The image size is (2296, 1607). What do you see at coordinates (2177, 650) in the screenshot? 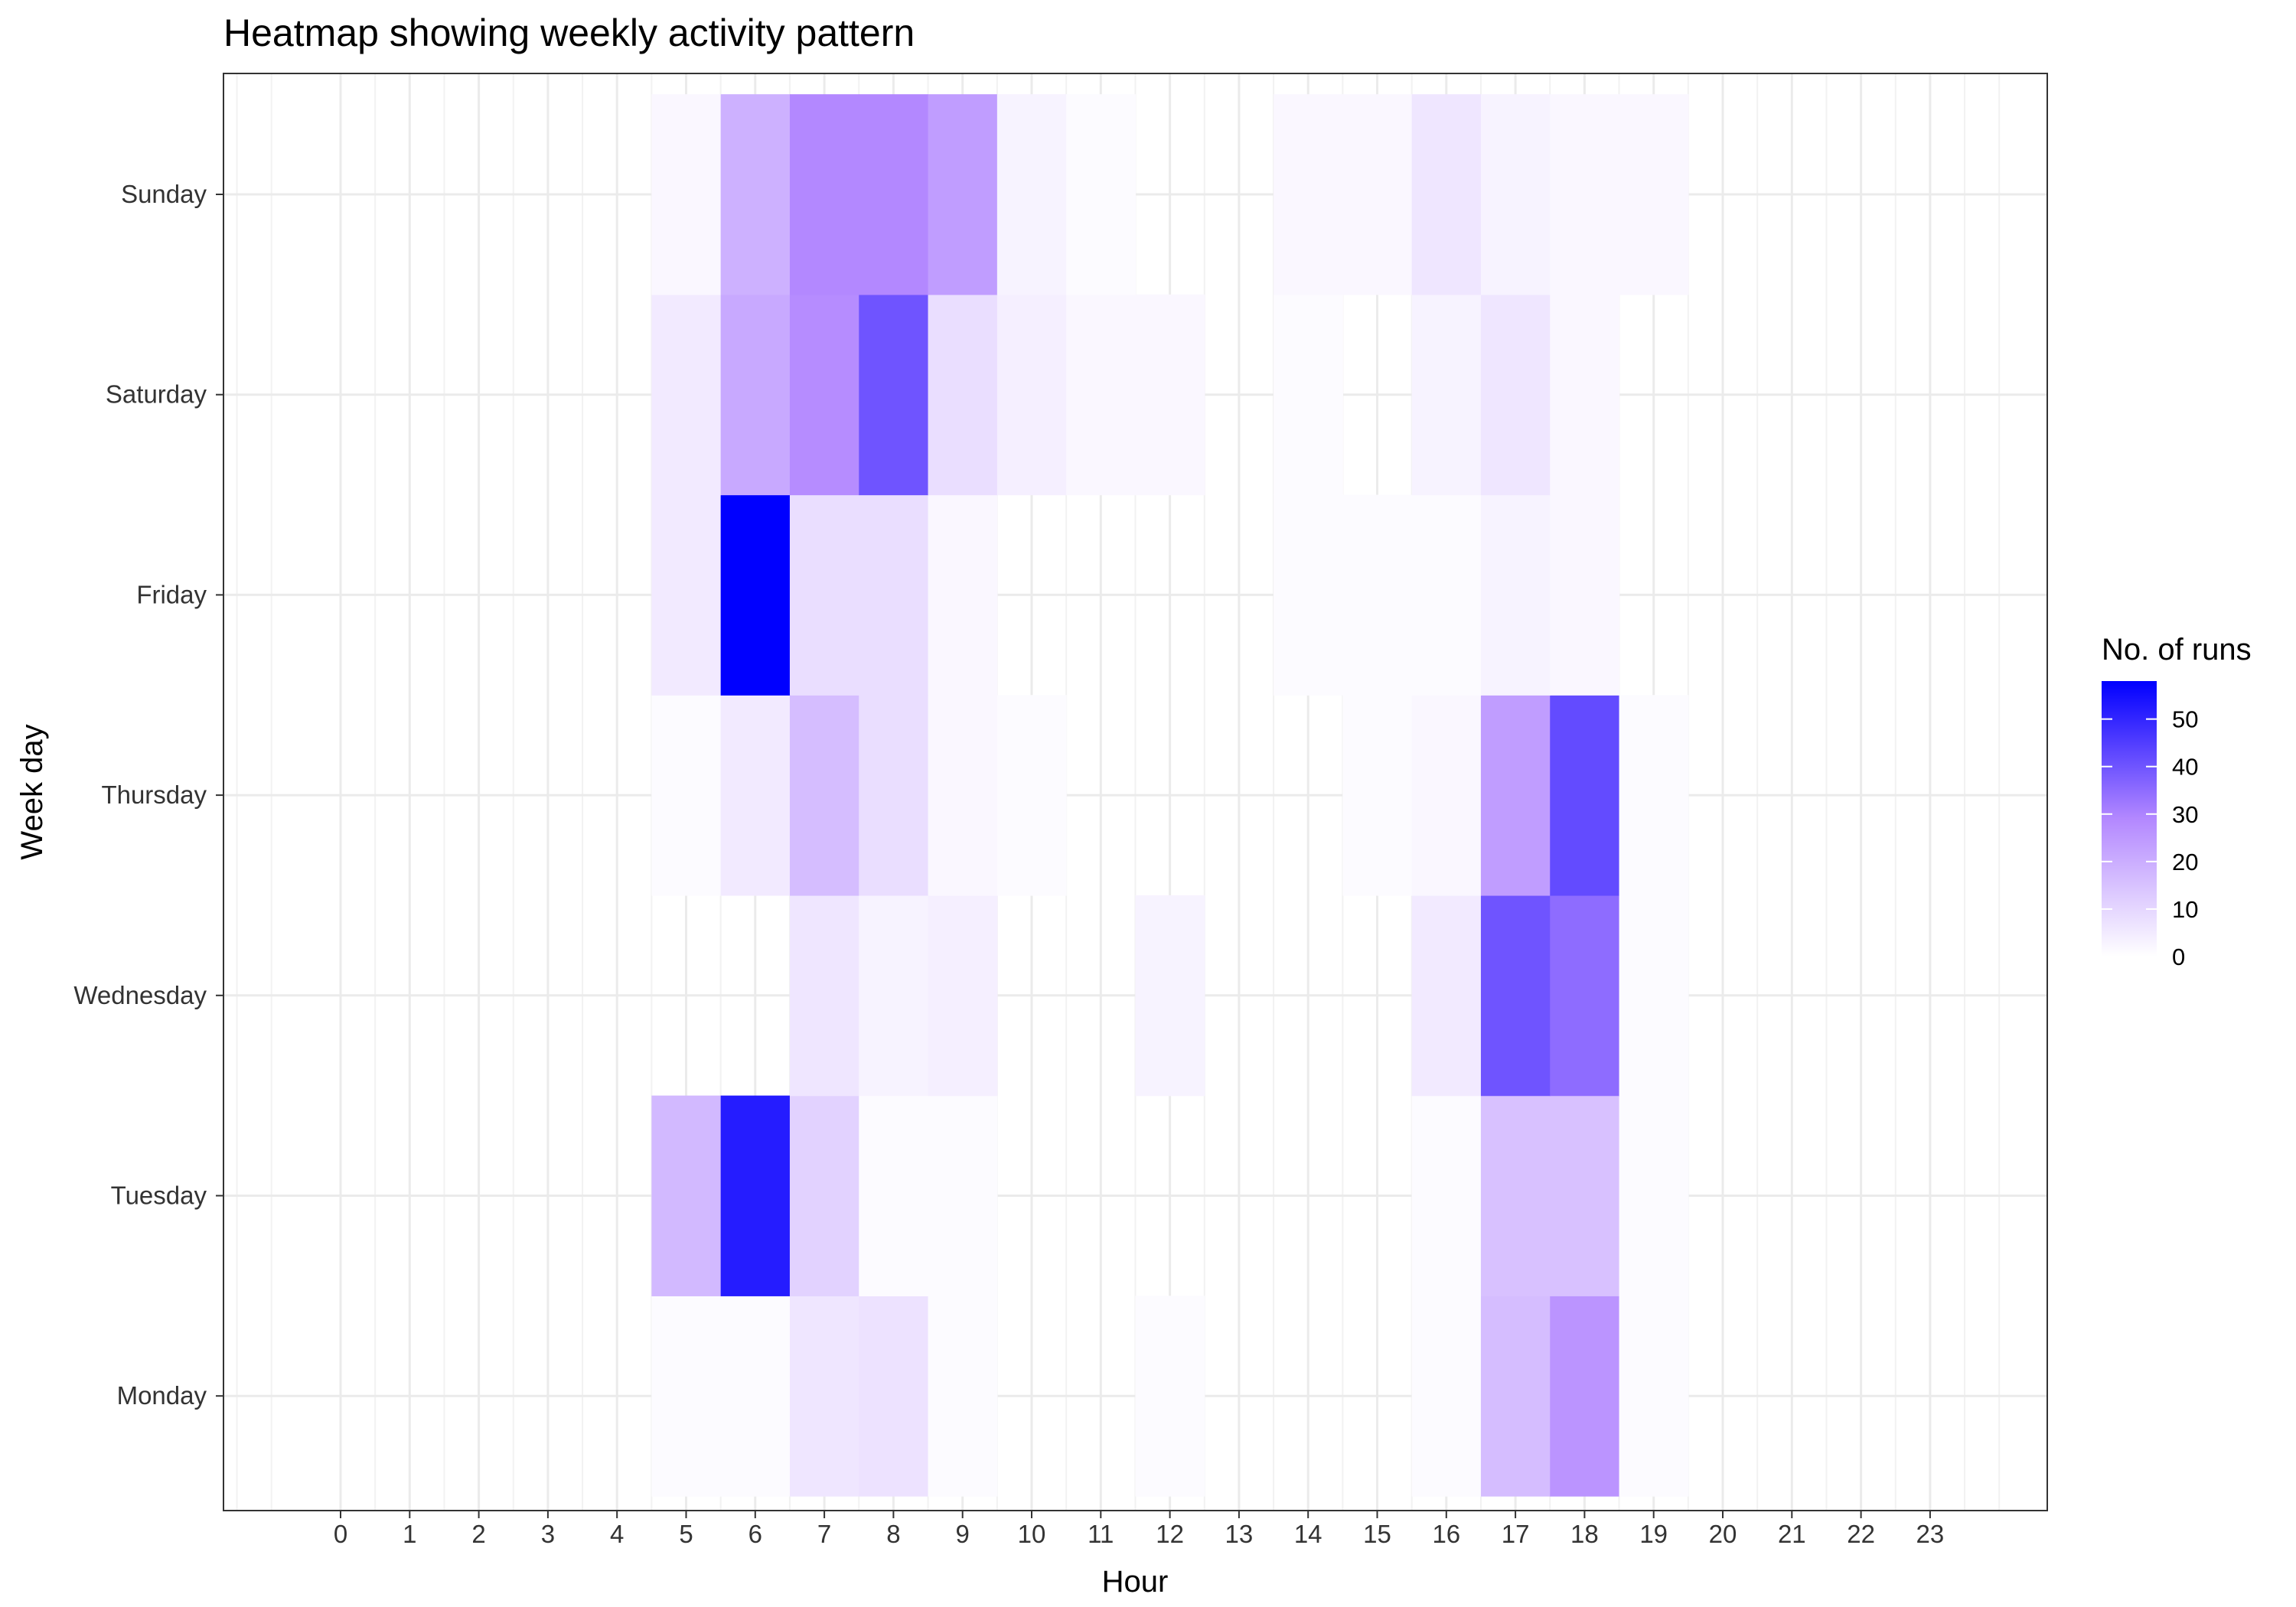
I see `legend-title: No. of runs` at bounding box center [2177, 650].